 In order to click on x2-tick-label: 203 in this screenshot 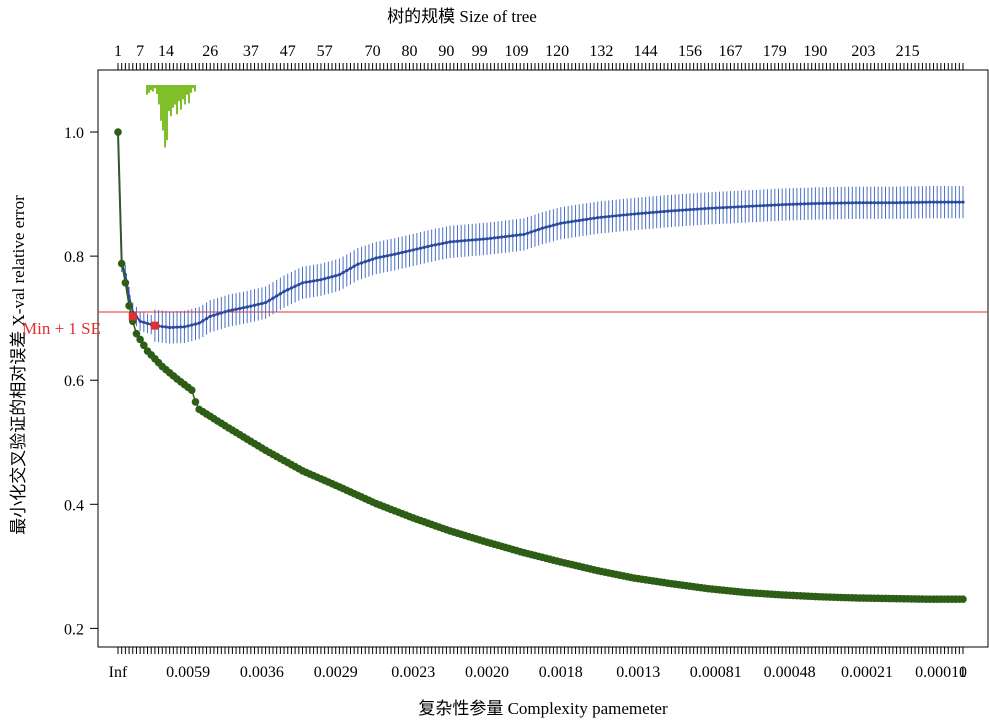, I will do `click(863, 51)`.